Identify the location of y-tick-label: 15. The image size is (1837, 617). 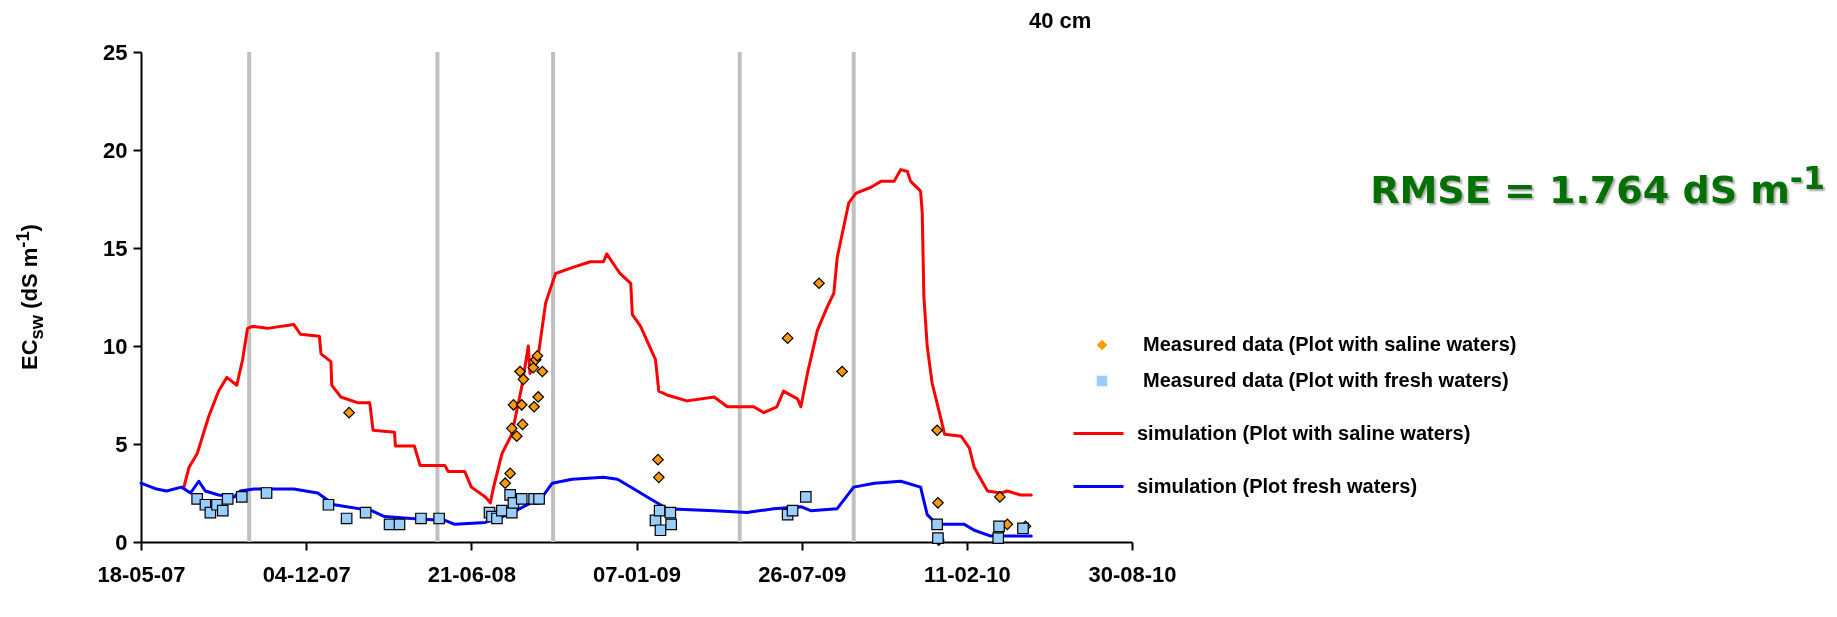
(115, 248).